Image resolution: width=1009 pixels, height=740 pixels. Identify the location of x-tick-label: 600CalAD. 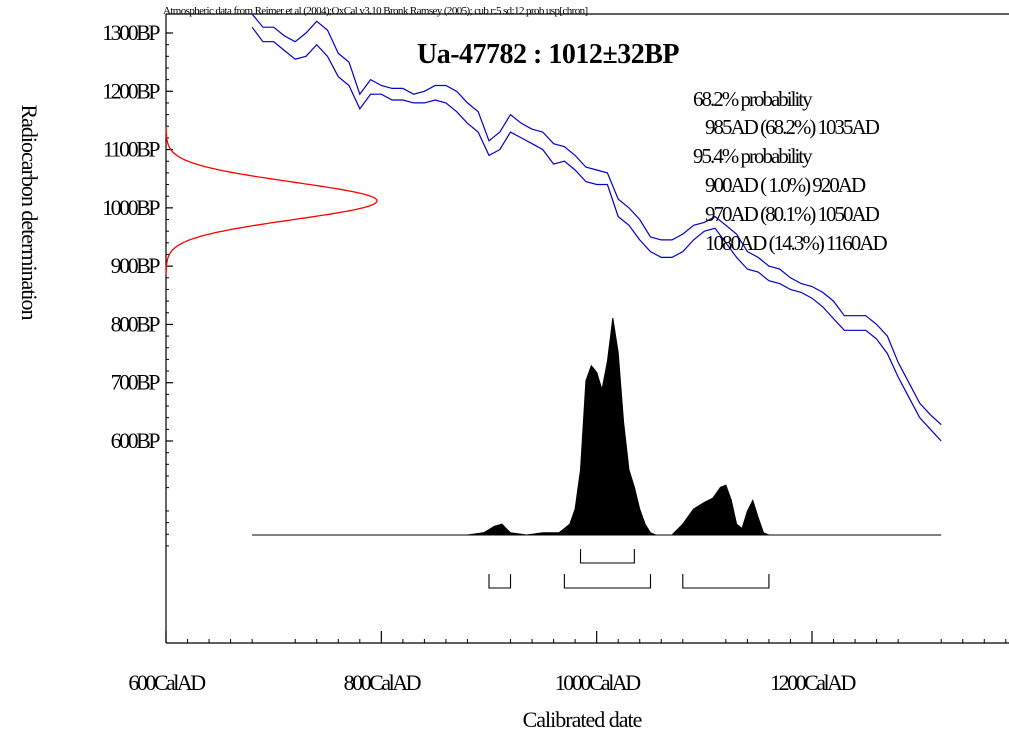
(166, 682).